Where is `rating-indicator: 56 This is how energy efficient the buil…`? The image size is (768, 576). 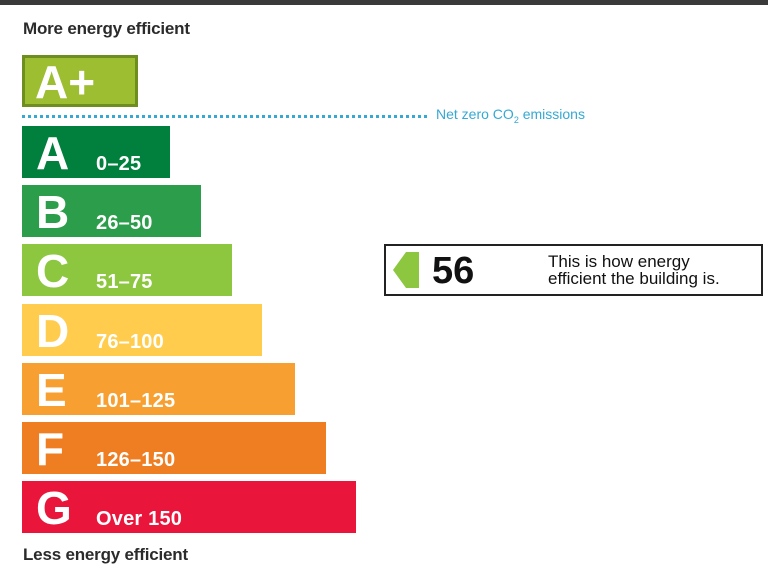
rating-indicator: 56 This is how energy efficient the buil… is located at coordinates (573, 270).